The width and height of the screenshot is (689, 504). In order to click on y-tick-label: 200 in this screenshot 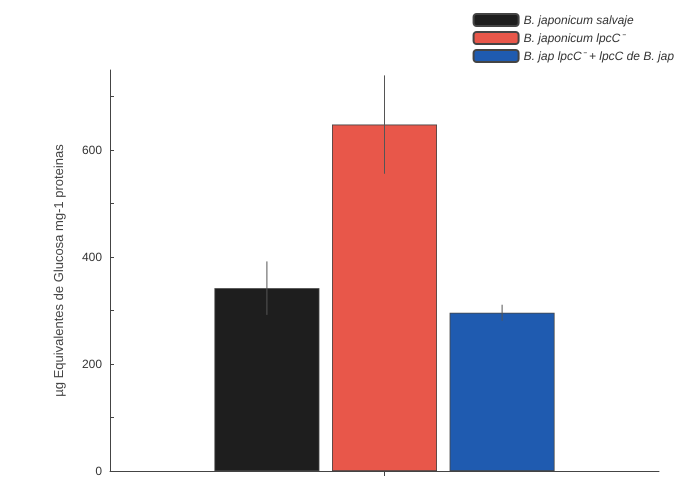, I will do `click(92, 364)`.